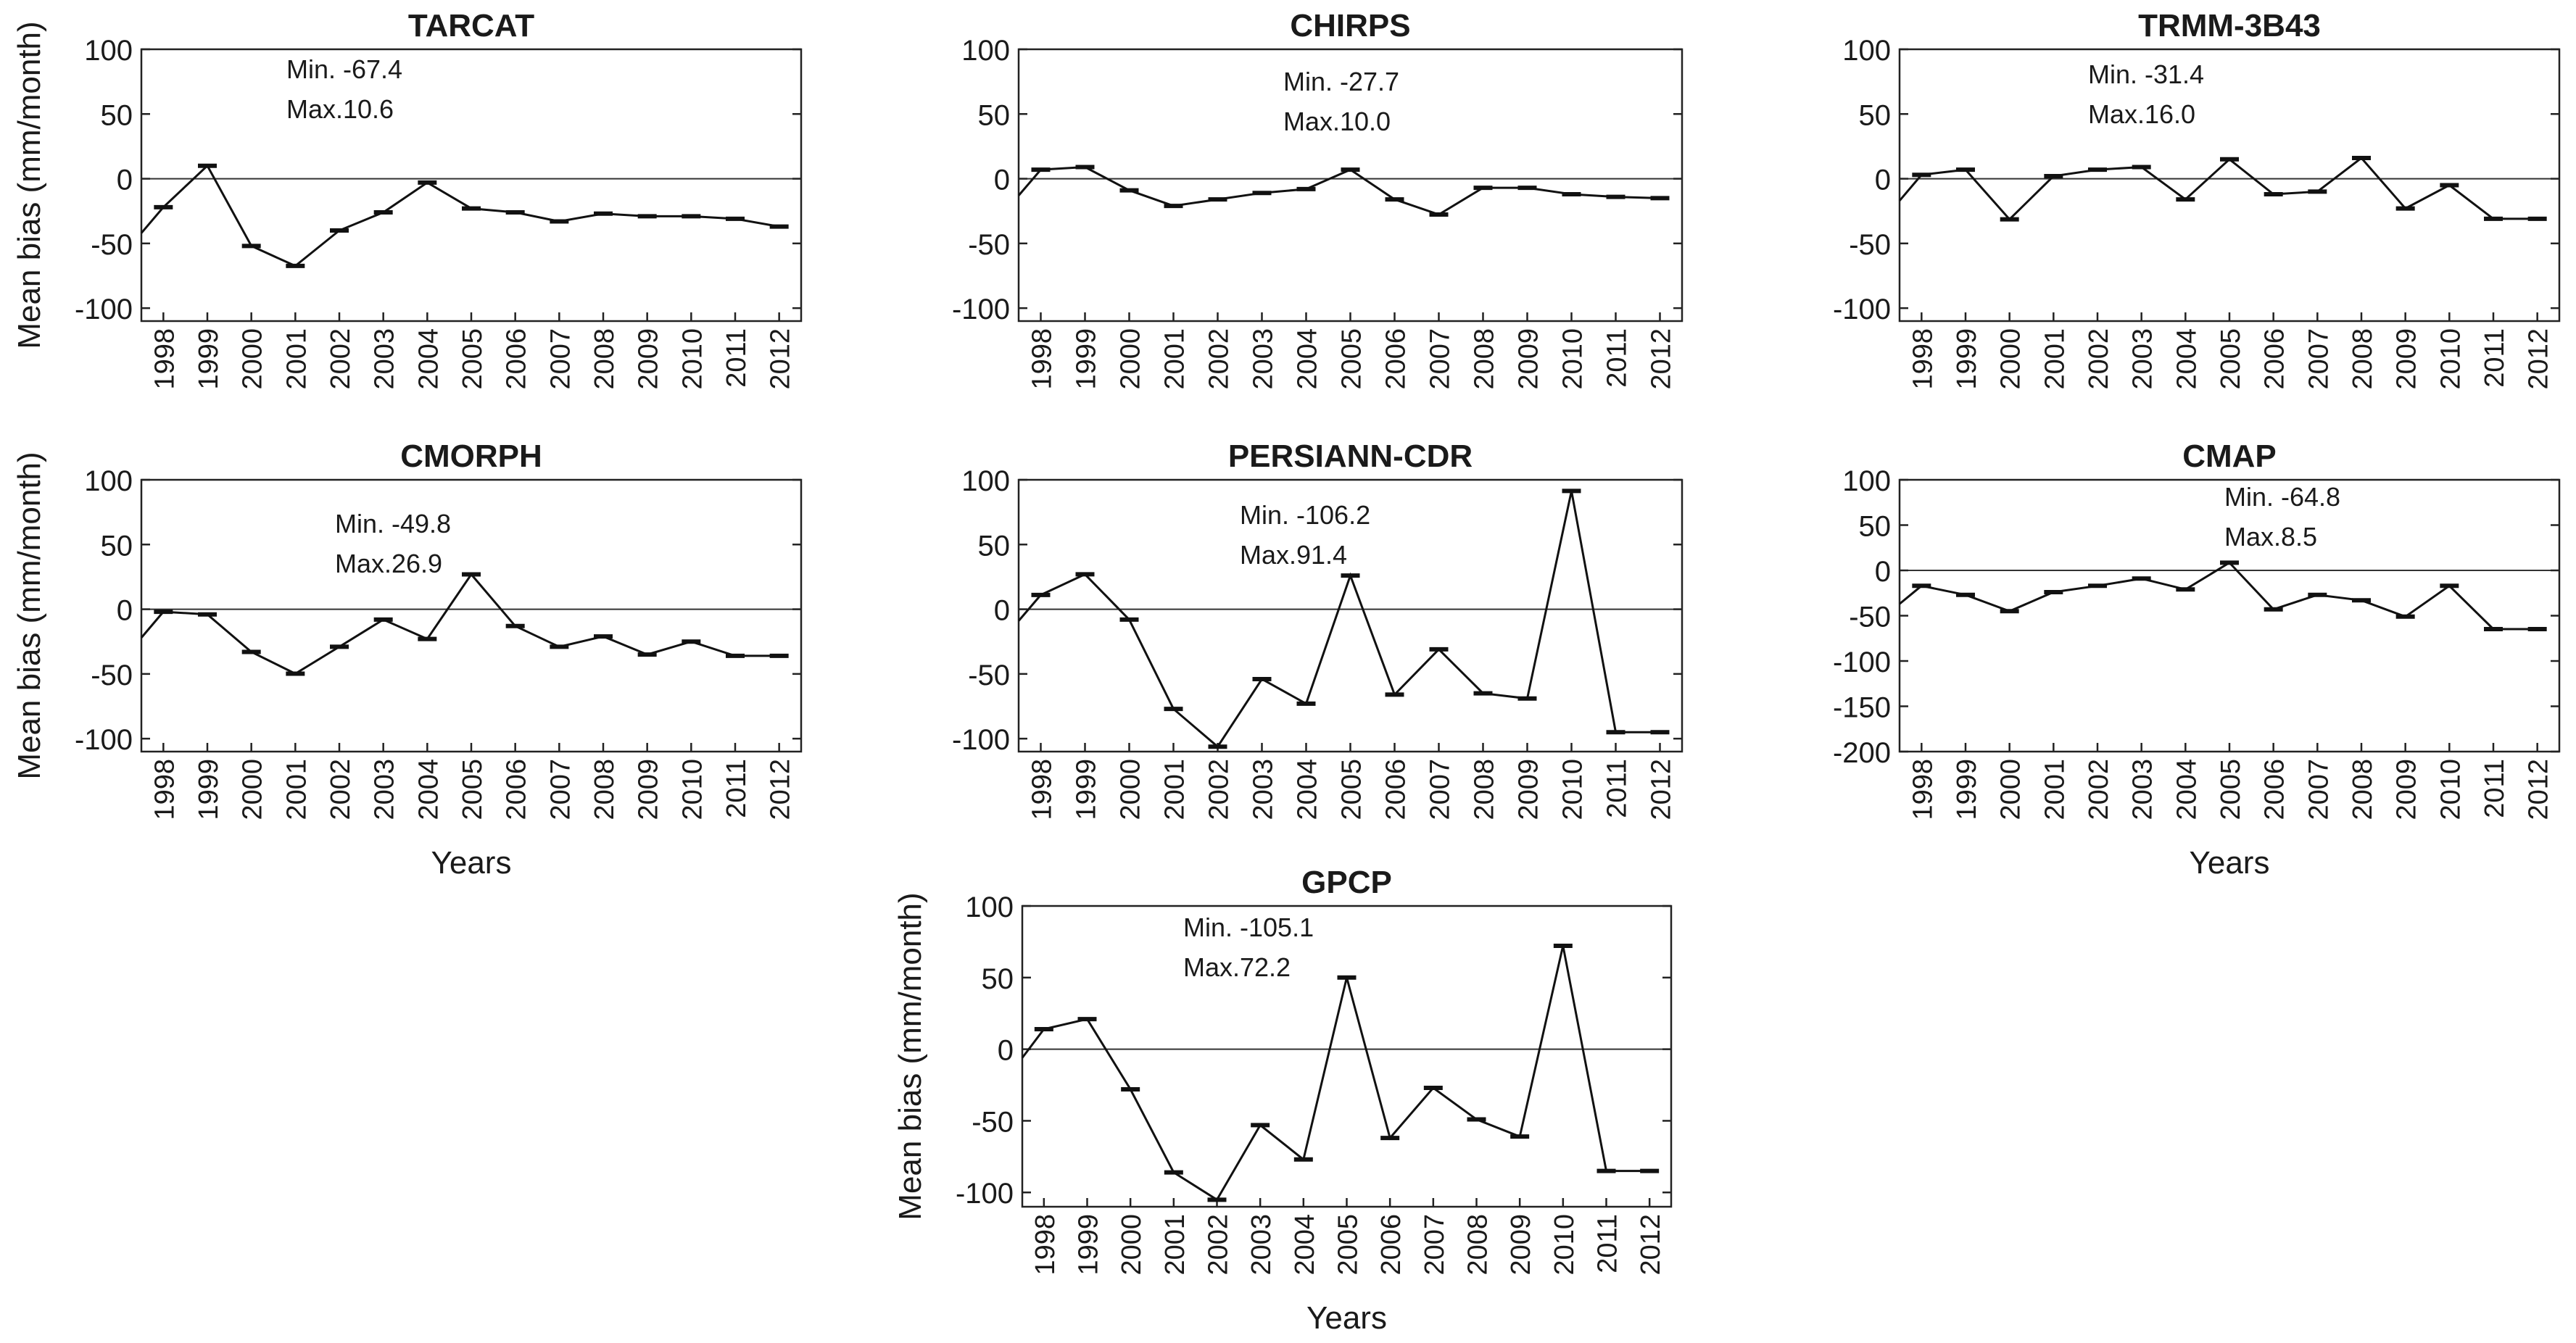 The image size is (2576, 1343). I want to click on min-annotation: Min. -106.2, so click(1305, 515).